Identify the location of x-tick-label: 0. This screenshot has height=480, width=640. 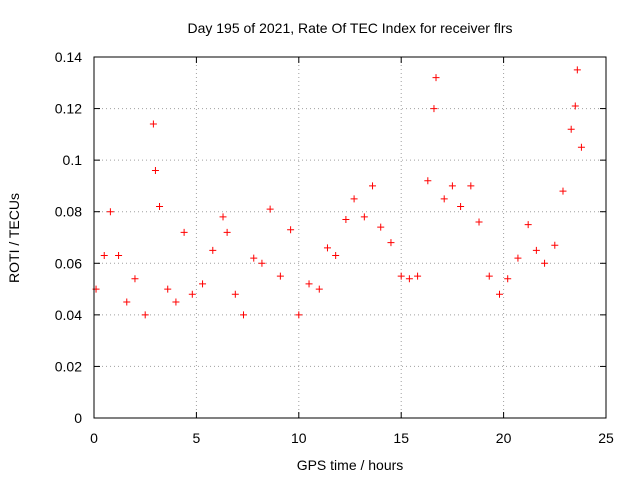
(94, 438).